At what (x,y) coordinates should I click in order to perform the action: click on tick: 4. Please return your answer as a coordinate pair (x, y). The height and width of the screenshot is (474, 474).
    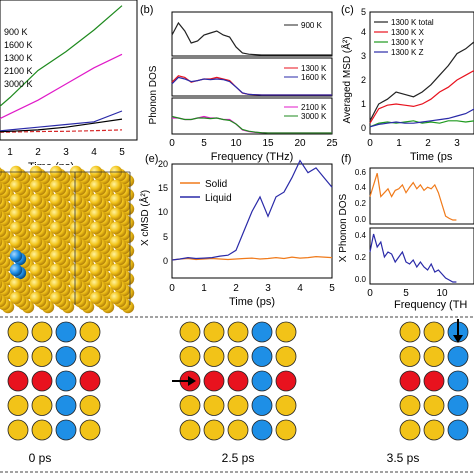
    Looking at the image, I should click on (94, 152).